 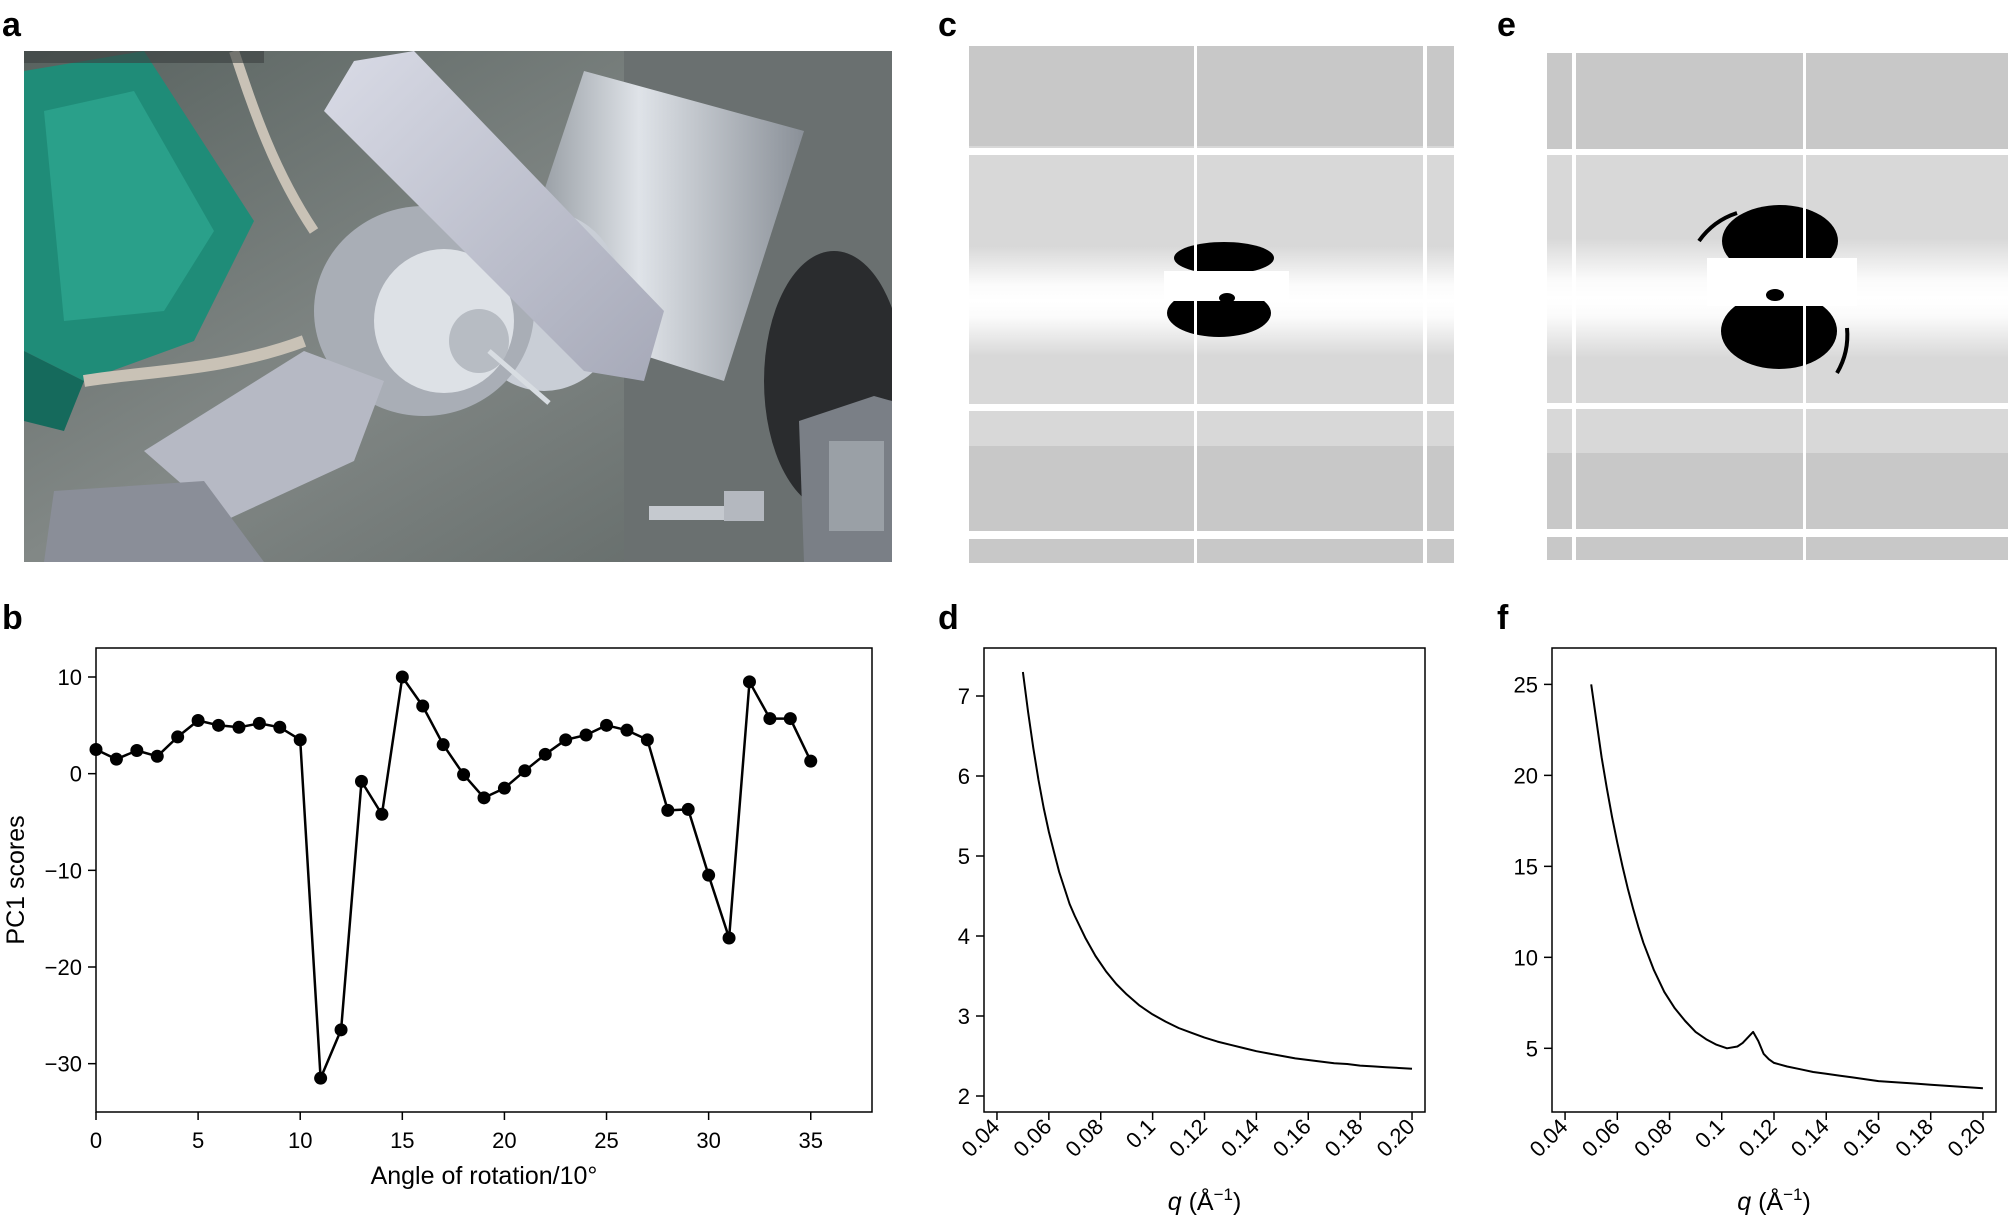 What do you see at coordinates (16, 879) in the screenshot?
I see `y-axis-label: PC1 scores` at bounding box center [16, 879].